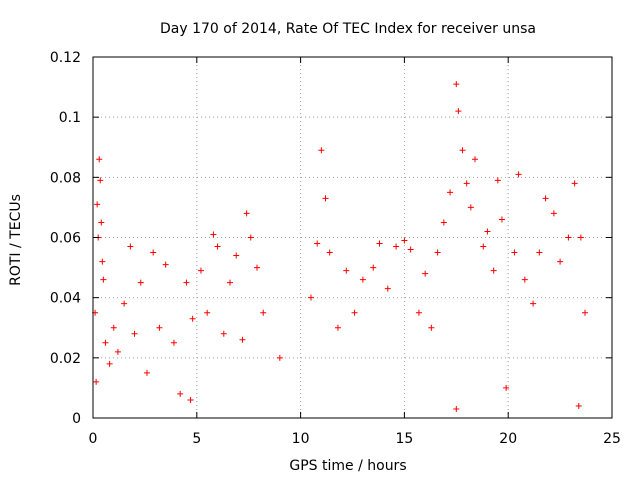  I want to click on y-axis-label: ROTI / TECUs, so click(16, 240).